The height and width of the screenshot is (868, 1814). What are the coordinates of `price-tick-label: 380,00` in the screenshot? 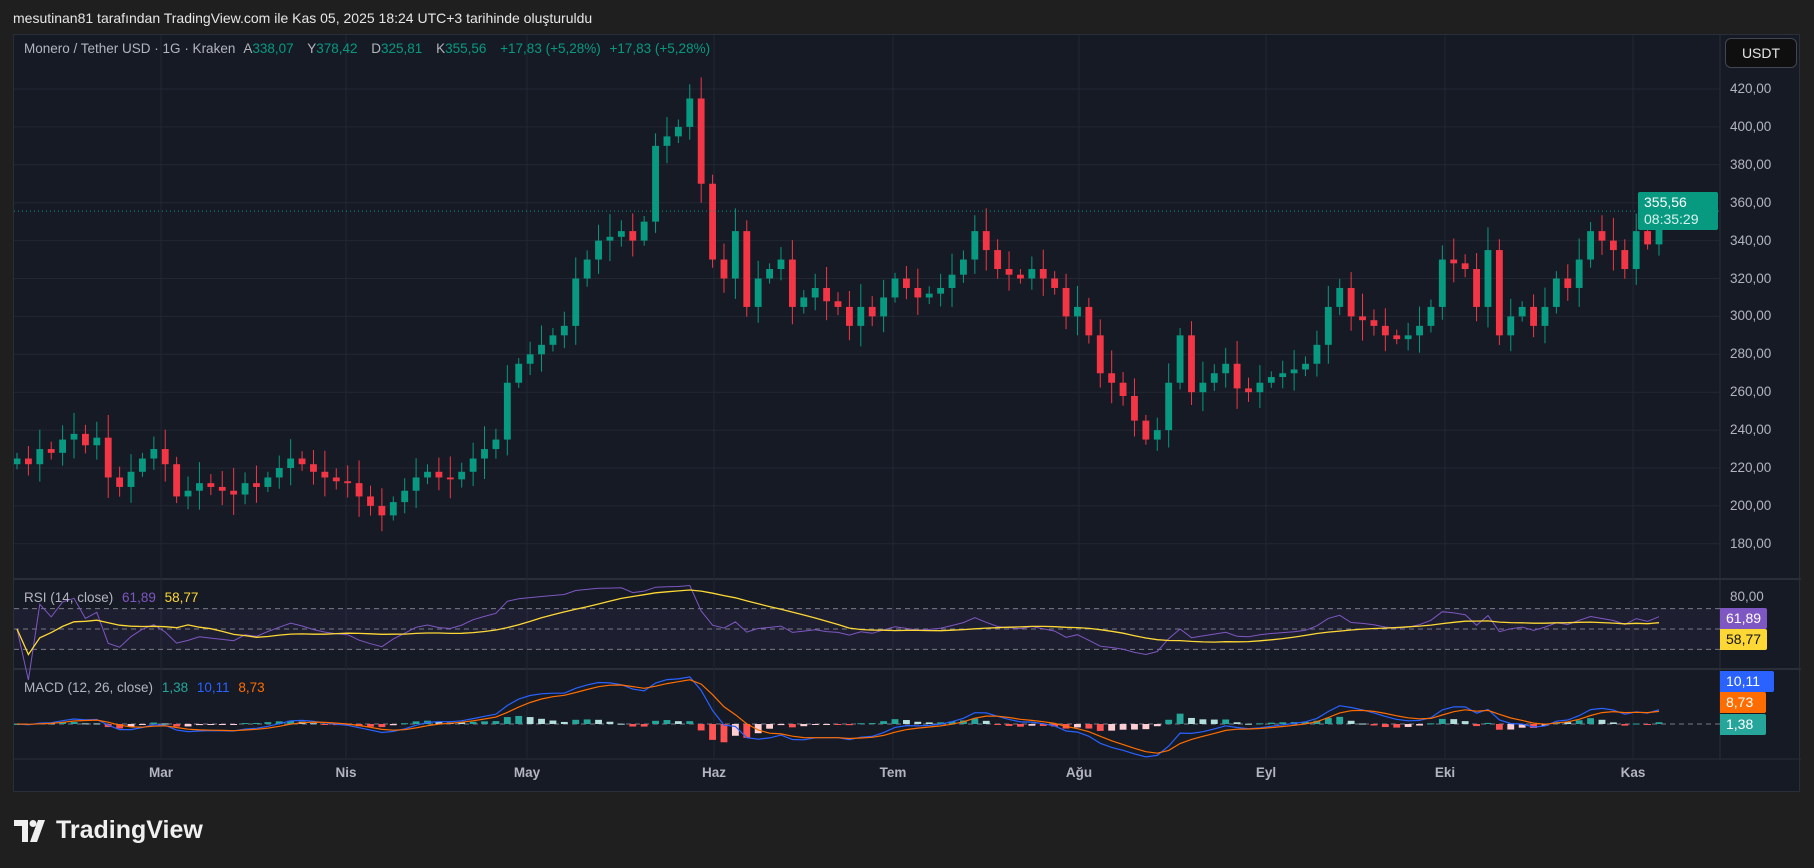 It's located at (1751, 164).